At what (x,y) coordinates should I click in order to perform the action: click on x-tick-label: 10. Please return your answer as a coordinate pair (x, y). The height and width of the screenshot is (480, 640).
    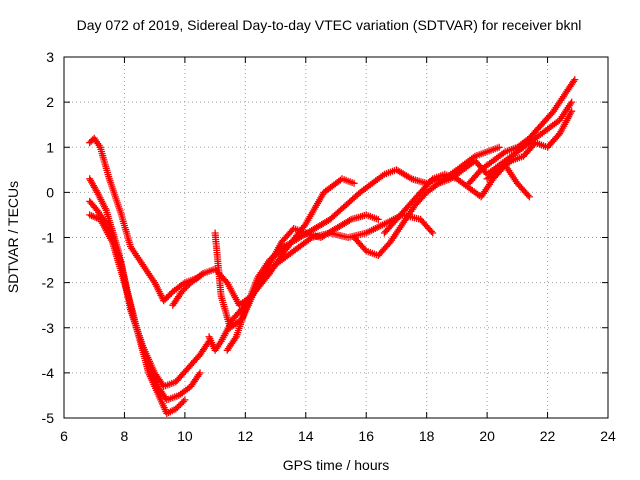
    Looking at the image, I should click on (185, 436).